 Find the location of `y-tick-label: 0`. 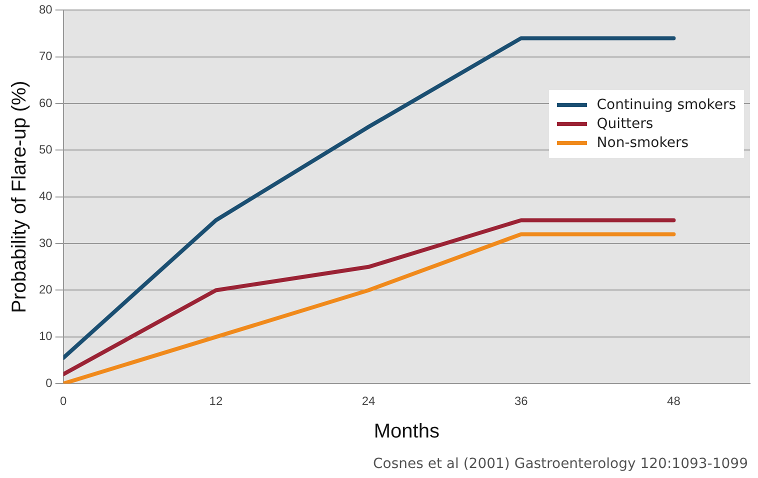

y-tick-label: 0 is located at coordinates (49, 383).